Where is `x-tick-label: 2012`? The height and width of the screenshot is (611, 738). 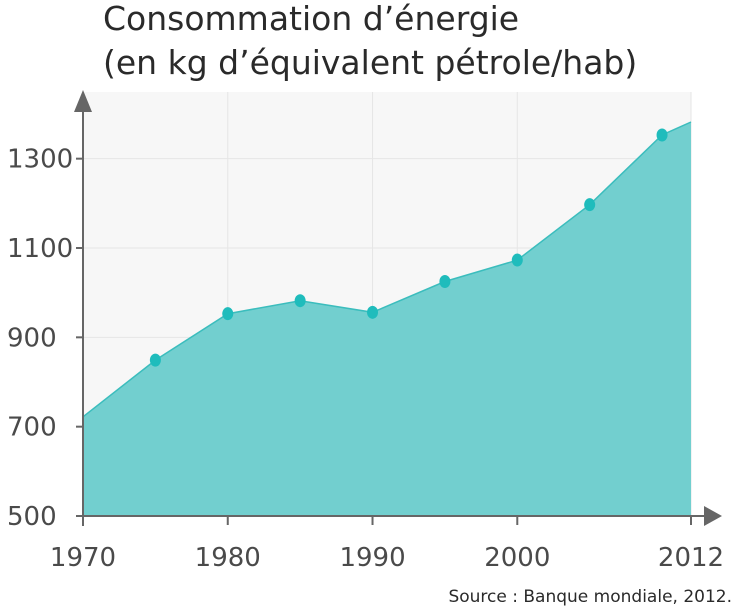
x-tick-label: 2012 is located at coordinates (691, 558).